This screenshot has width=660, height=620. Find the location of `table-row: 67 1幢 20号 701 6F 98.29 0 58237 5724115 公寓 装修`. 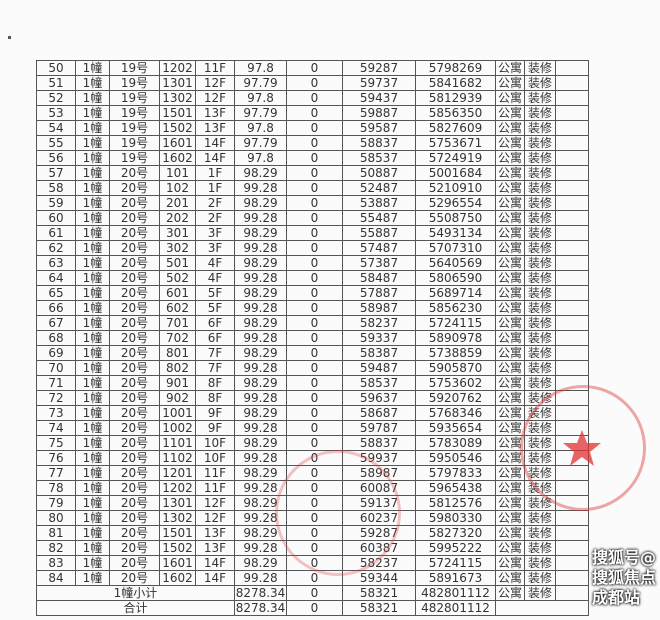

table-row: 67 1幢 20号 701 6F 98.29 0 58237 5724115 公寓 装修 is located at coordinates (312, 323).